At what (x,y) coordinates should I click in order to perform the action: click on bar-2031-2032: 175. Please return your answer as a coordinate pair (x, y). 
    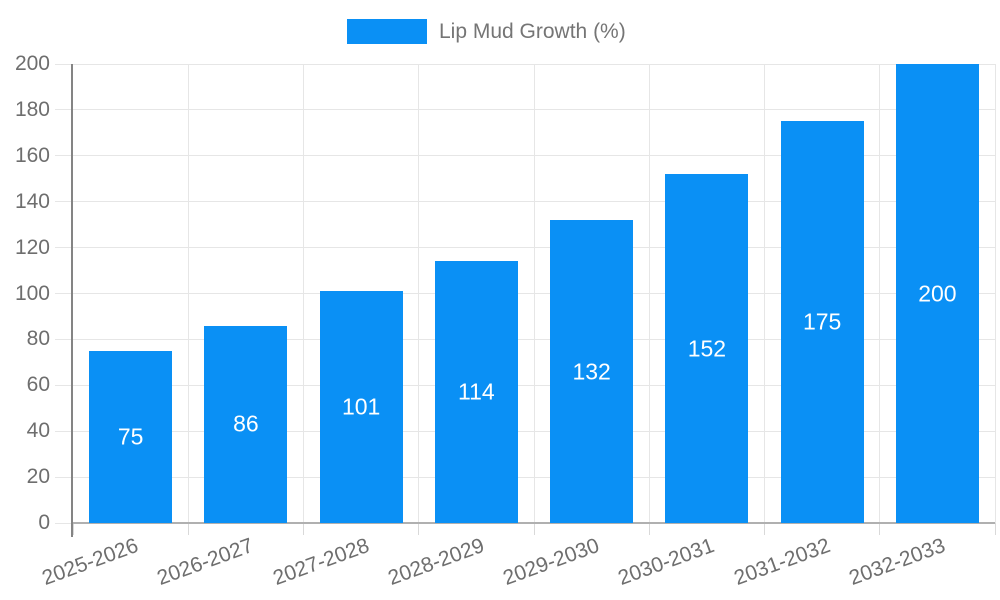
    Looking at the image, I should click on (822, 322).